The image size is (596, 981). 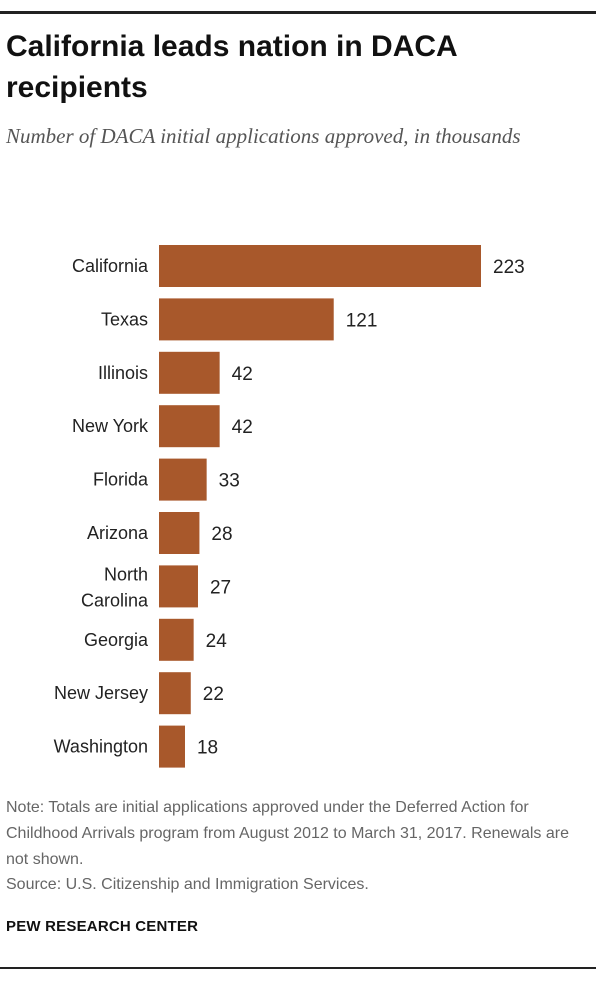 I want to click on value-label: 121, so click(x=362, y=320).